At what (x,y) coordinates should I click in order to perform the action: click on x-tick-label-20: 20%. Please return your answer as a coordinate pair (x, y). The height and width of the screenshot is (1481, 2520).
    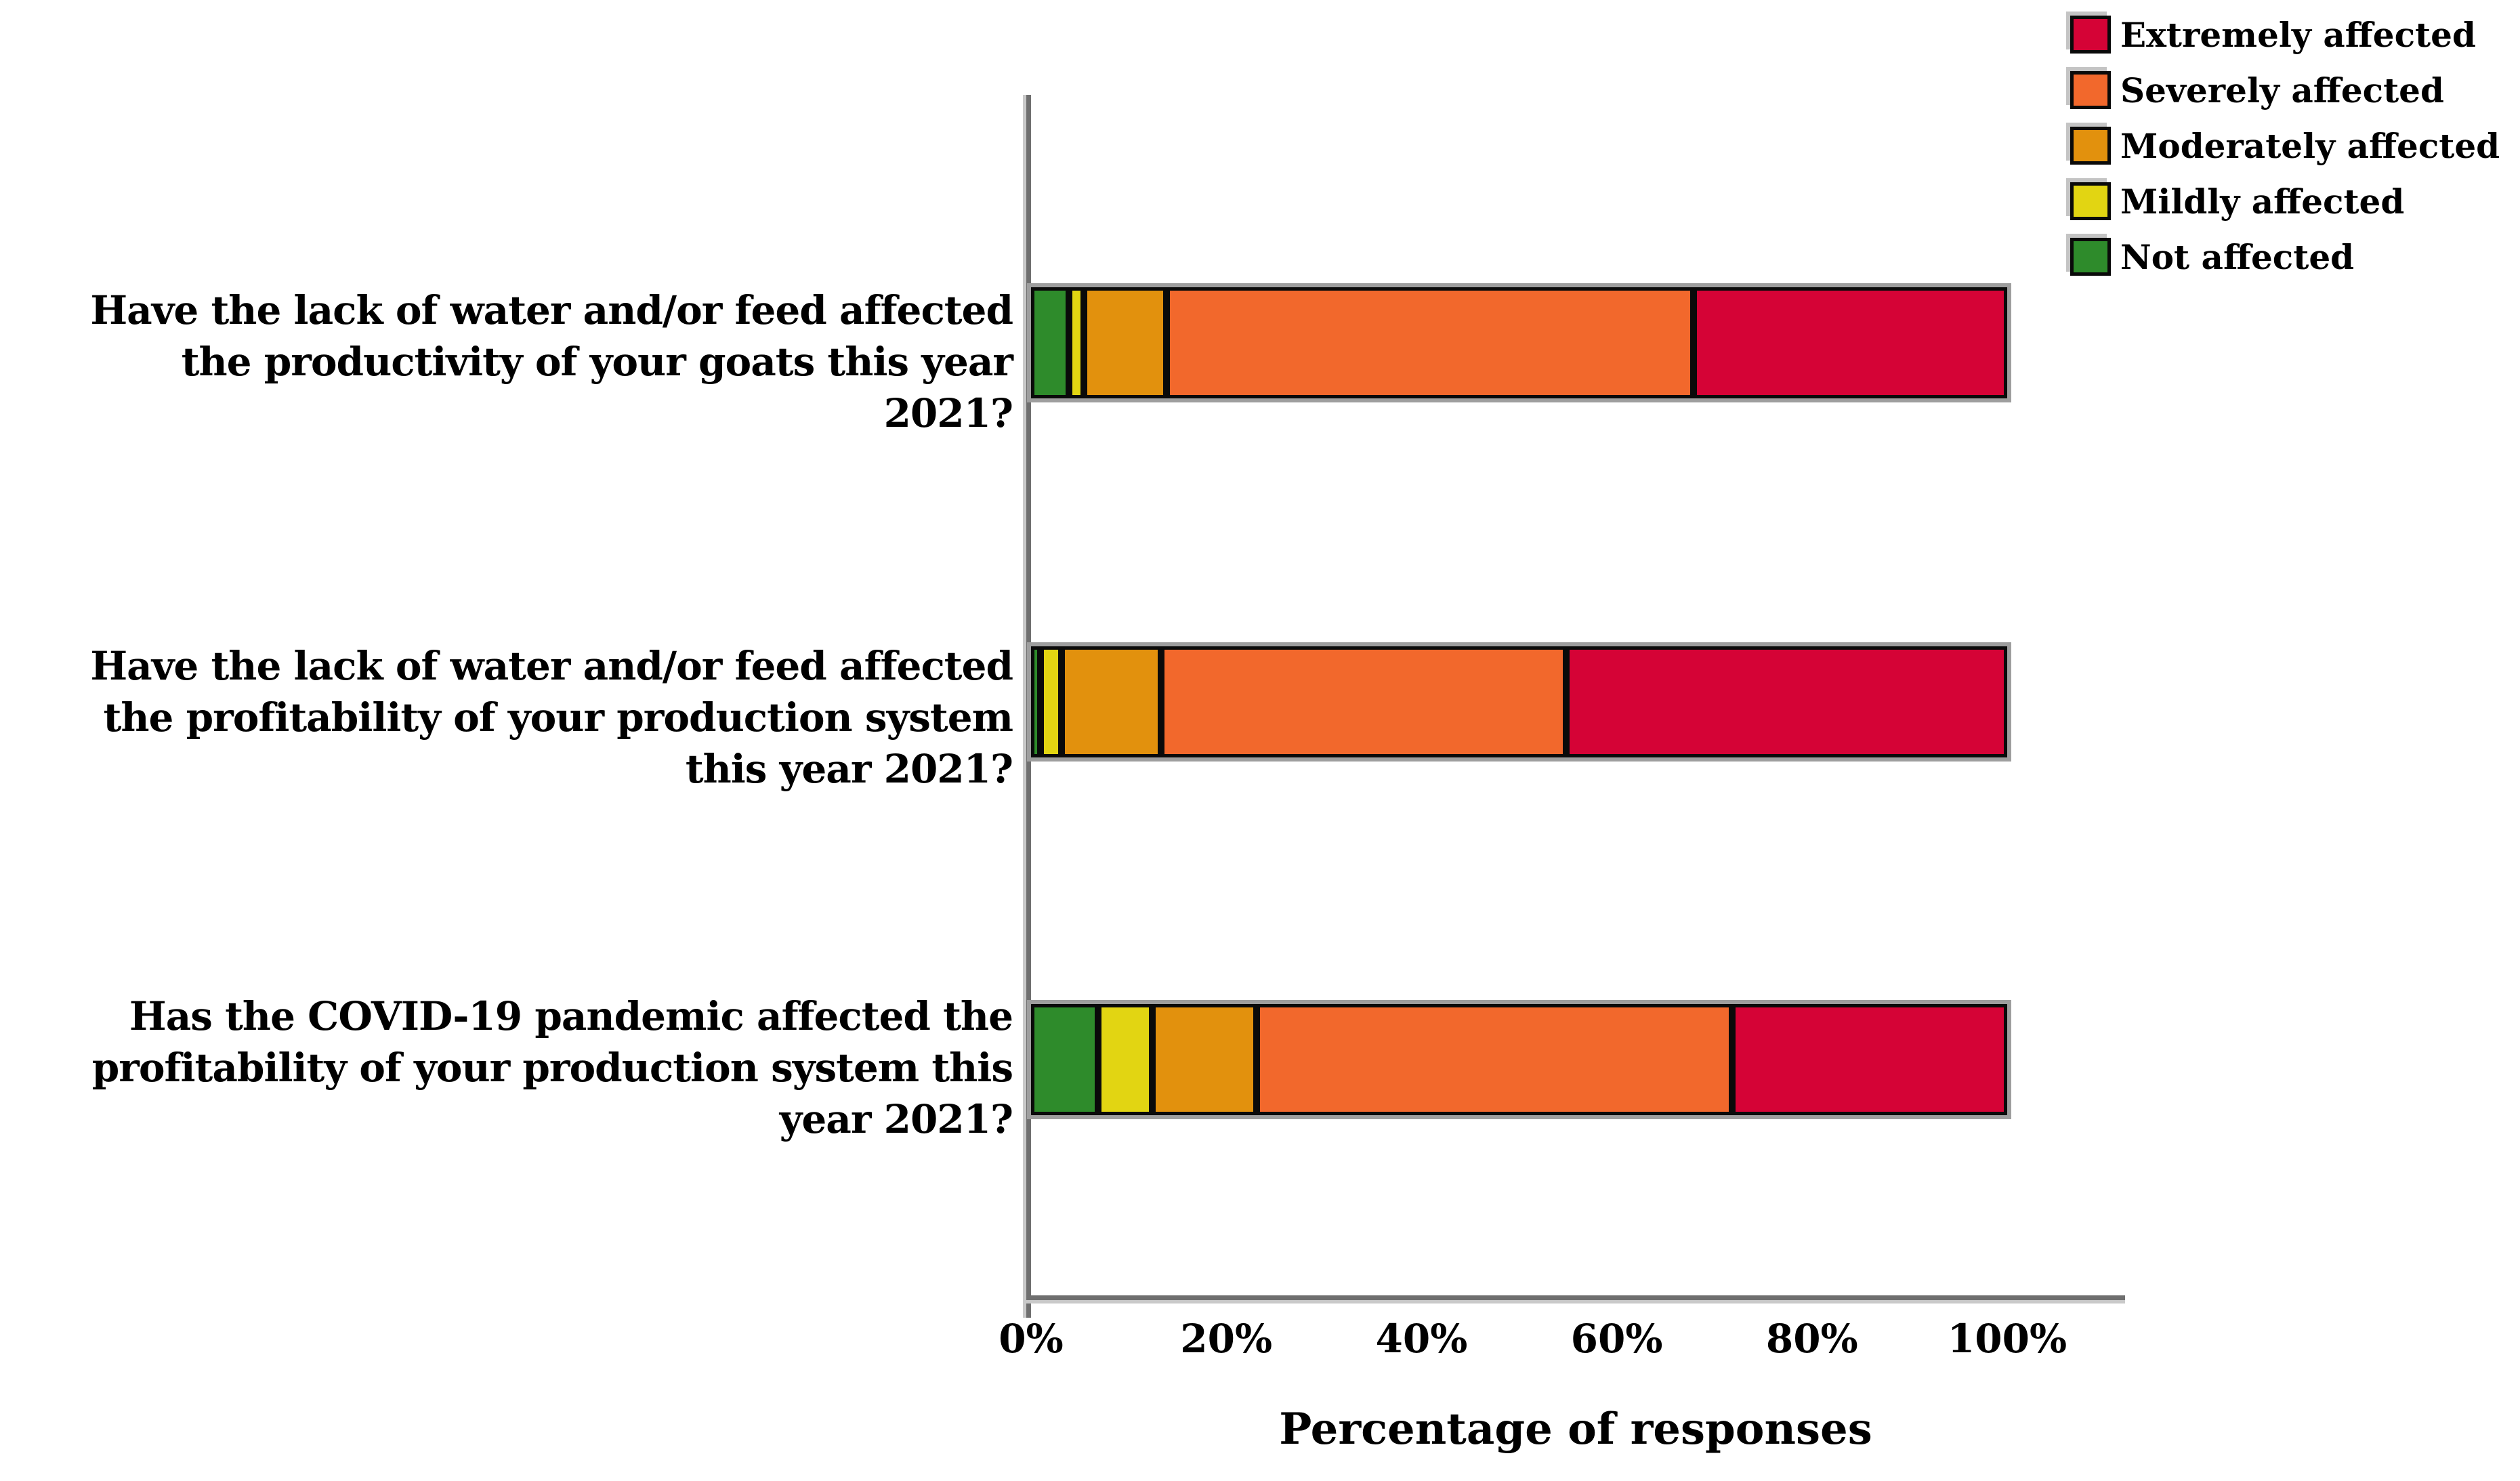
    Looking at the image, I should click on (1226, 1339).